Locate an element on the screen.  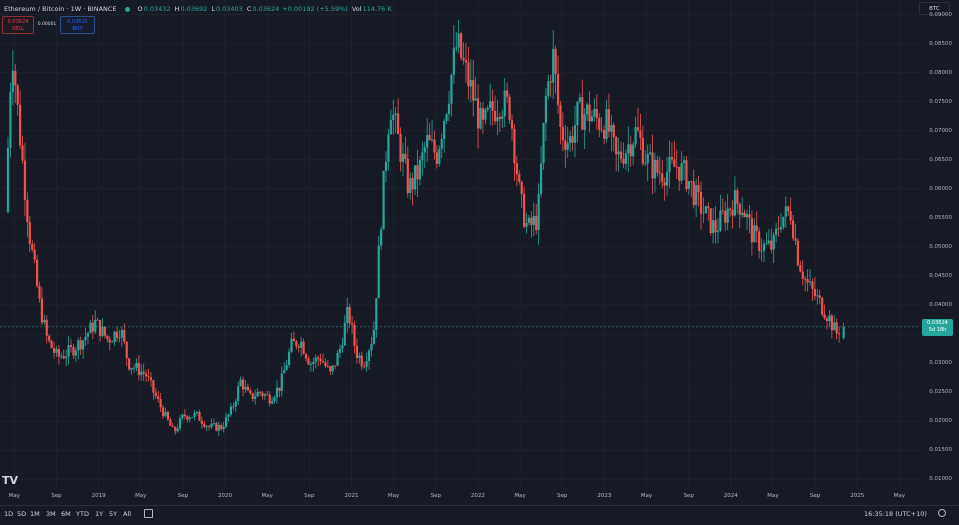
range-button-1m: 1M is located at coordinates (35, 514).